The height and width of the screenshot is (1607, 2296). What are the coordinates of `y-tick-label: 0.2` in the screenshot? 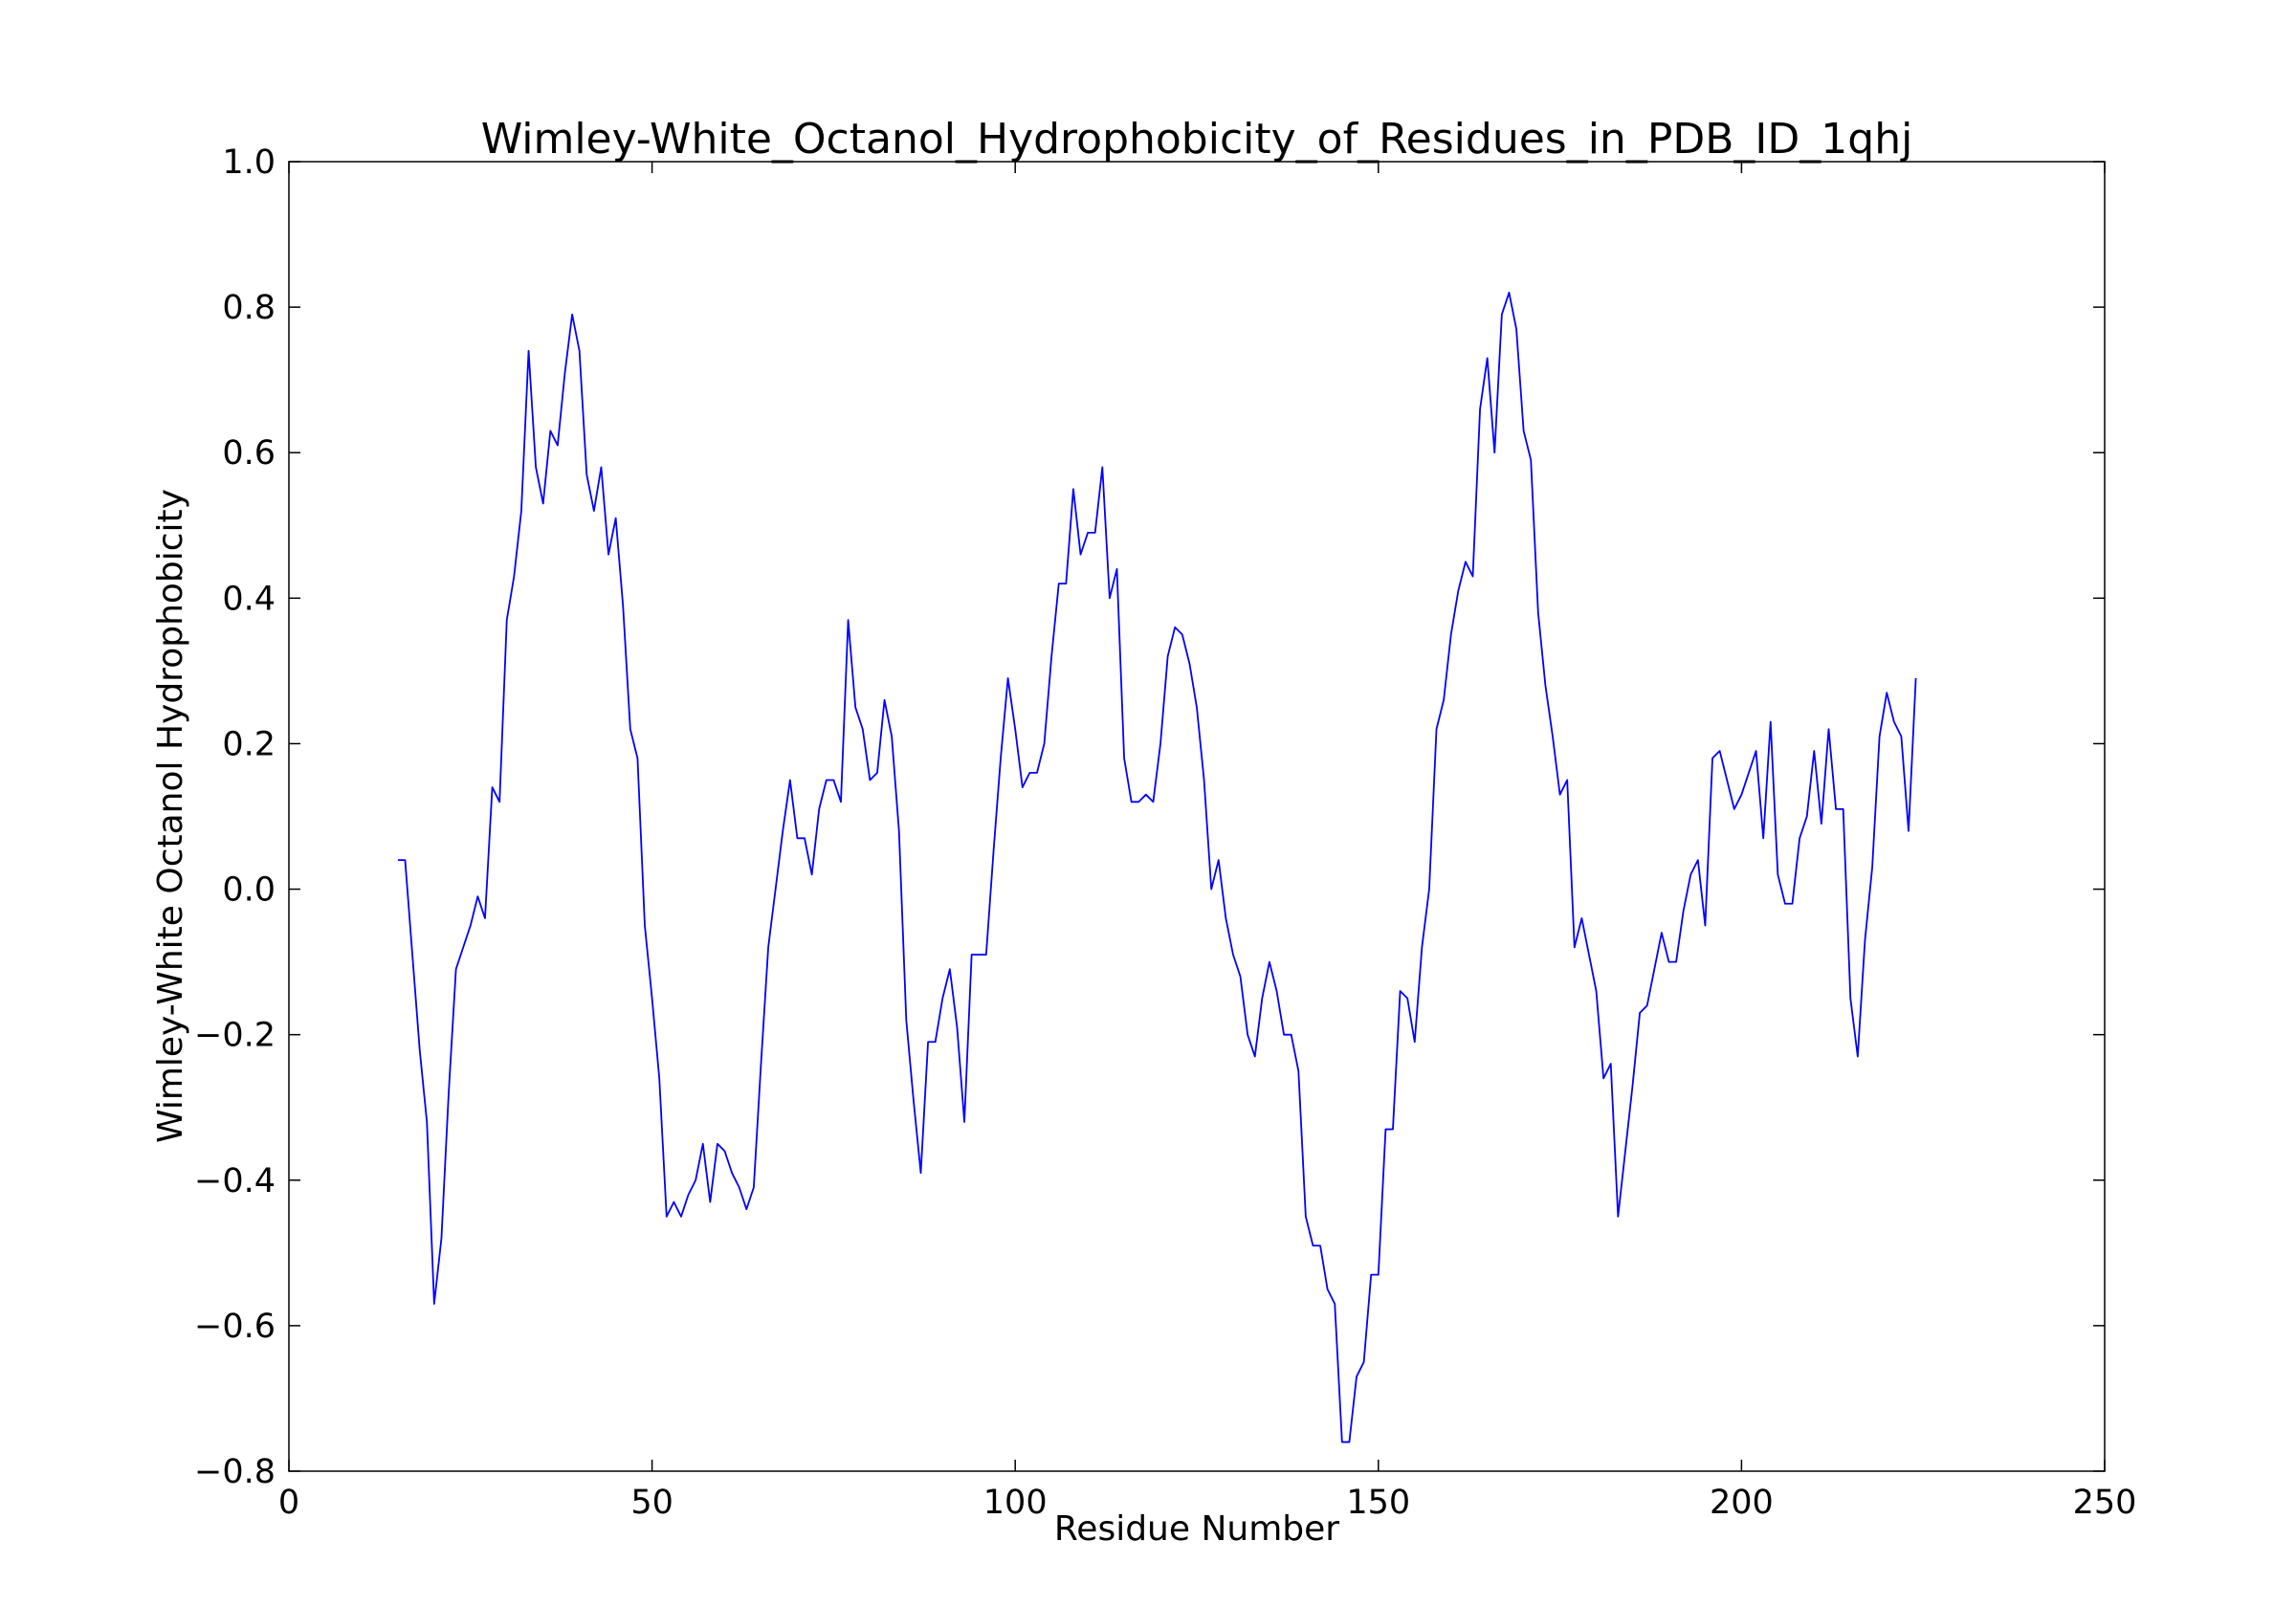 It's located at (249, 744).